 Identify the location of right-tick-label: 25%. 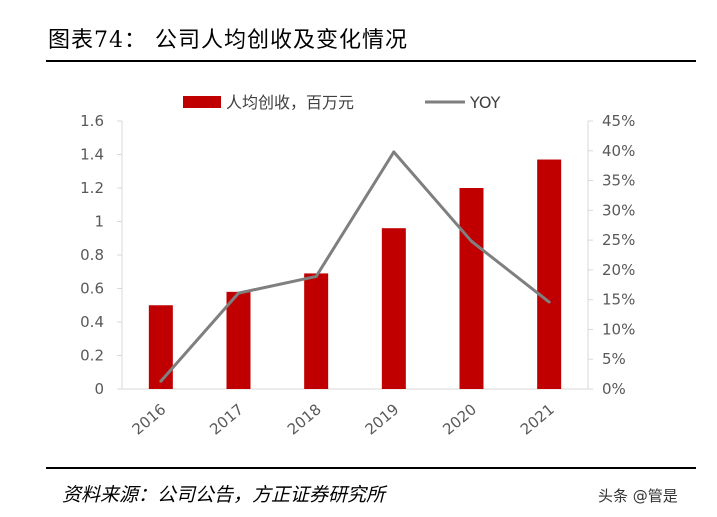
(618, 240).